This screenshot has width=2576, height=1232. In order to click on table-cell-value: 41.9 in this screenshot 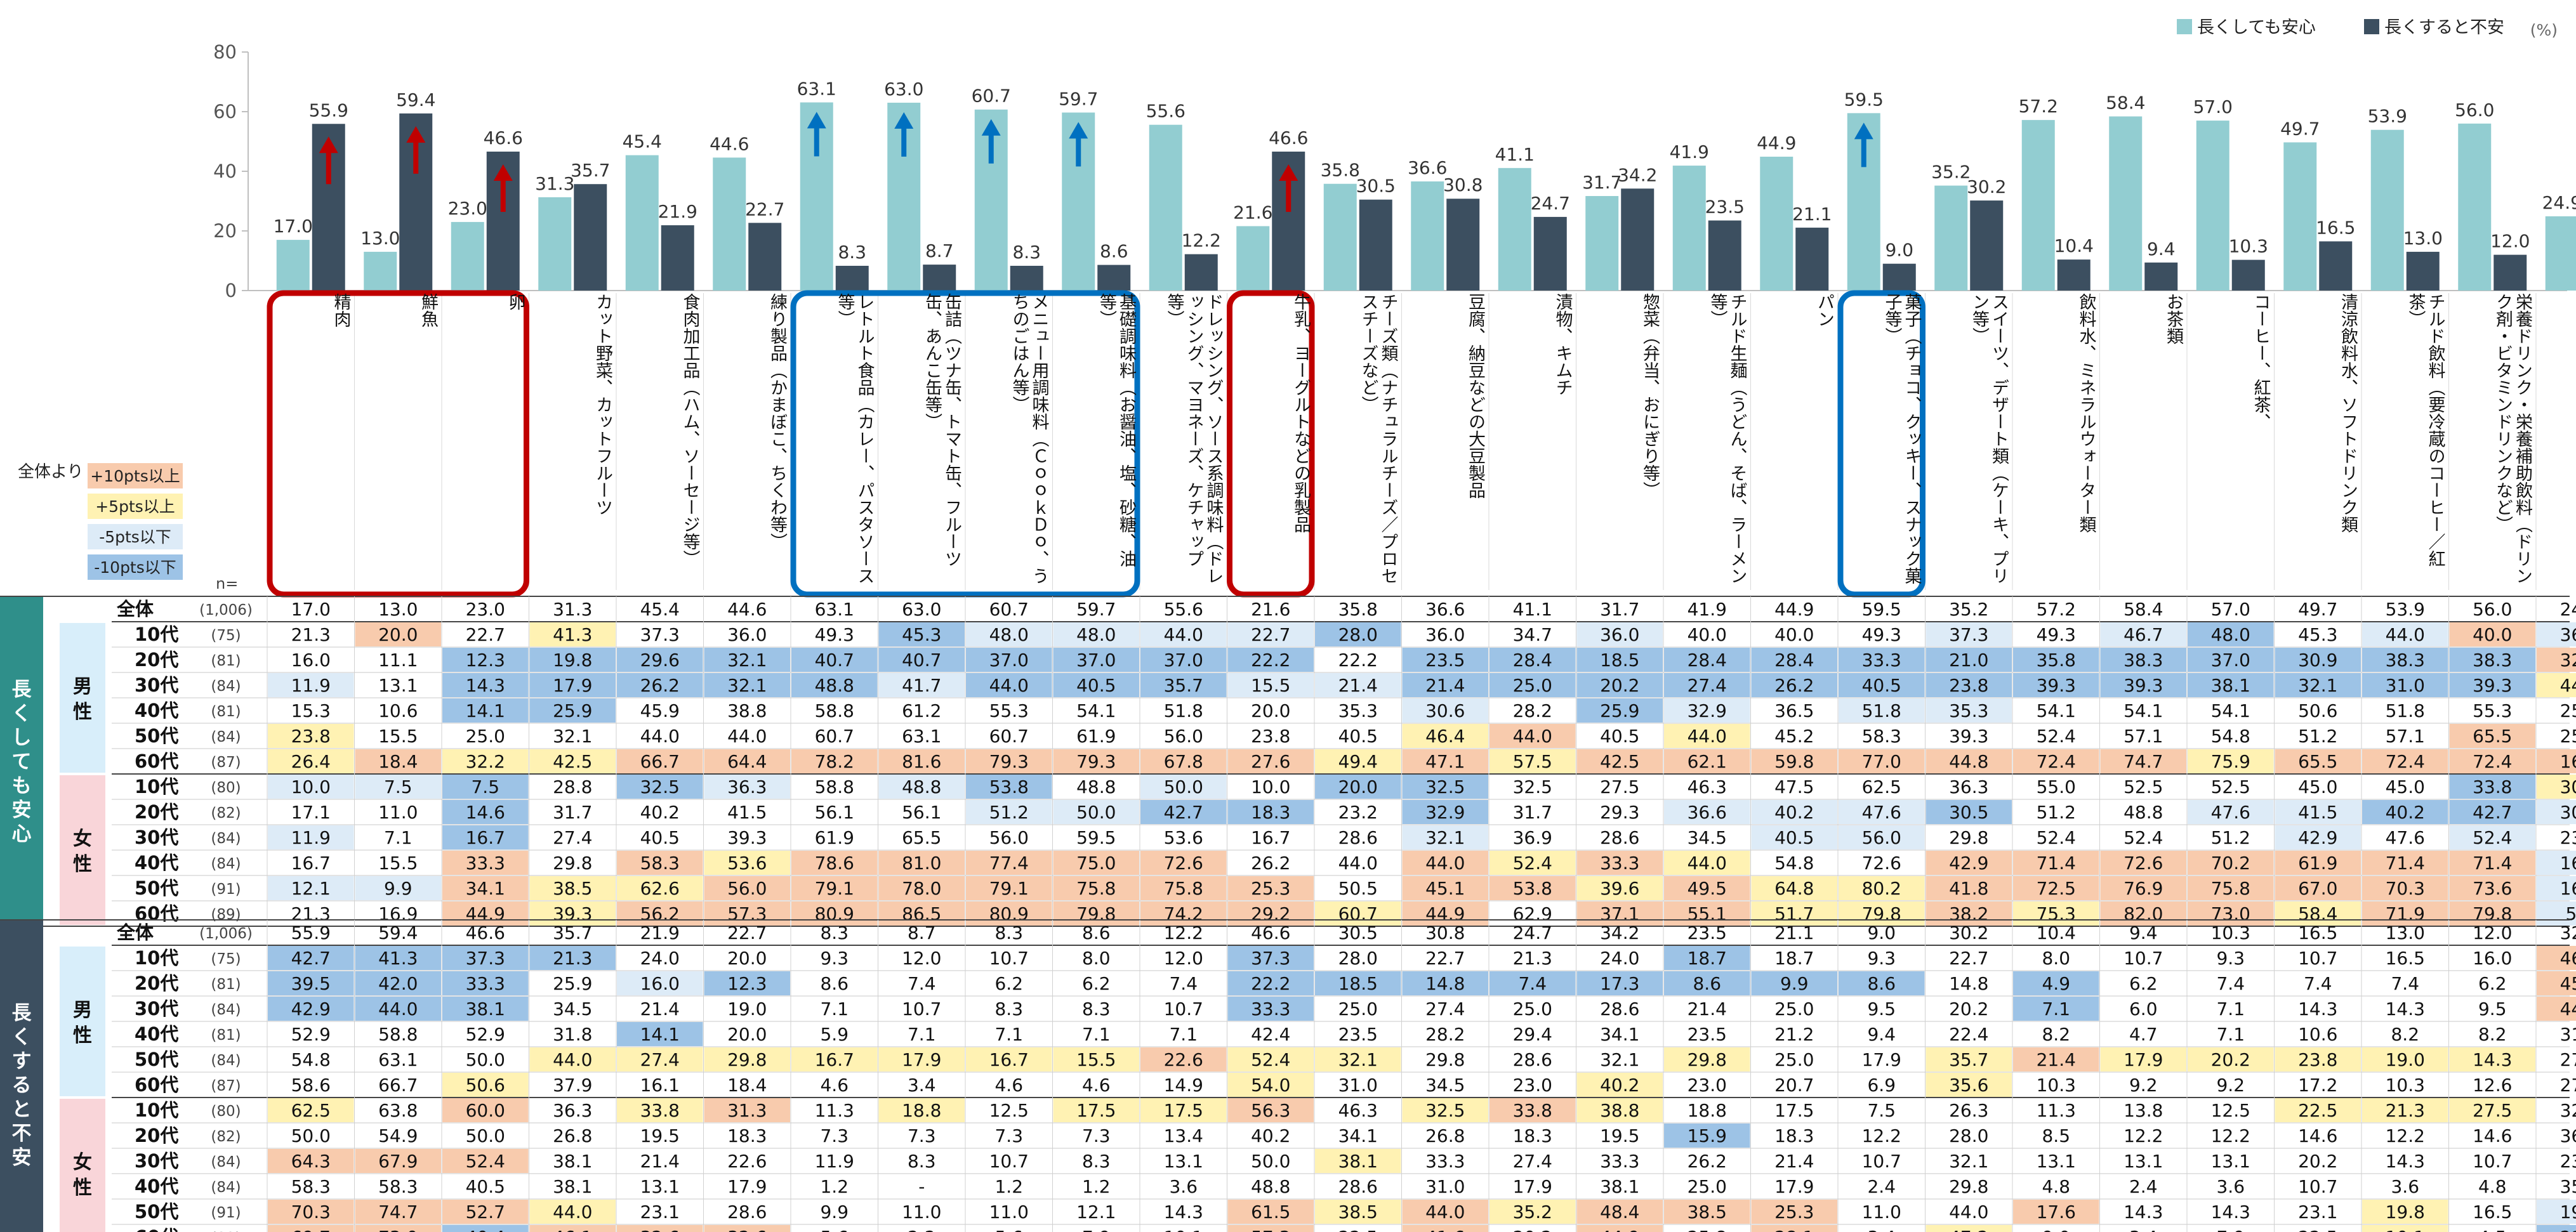, I will do `click(1707, 609)`.